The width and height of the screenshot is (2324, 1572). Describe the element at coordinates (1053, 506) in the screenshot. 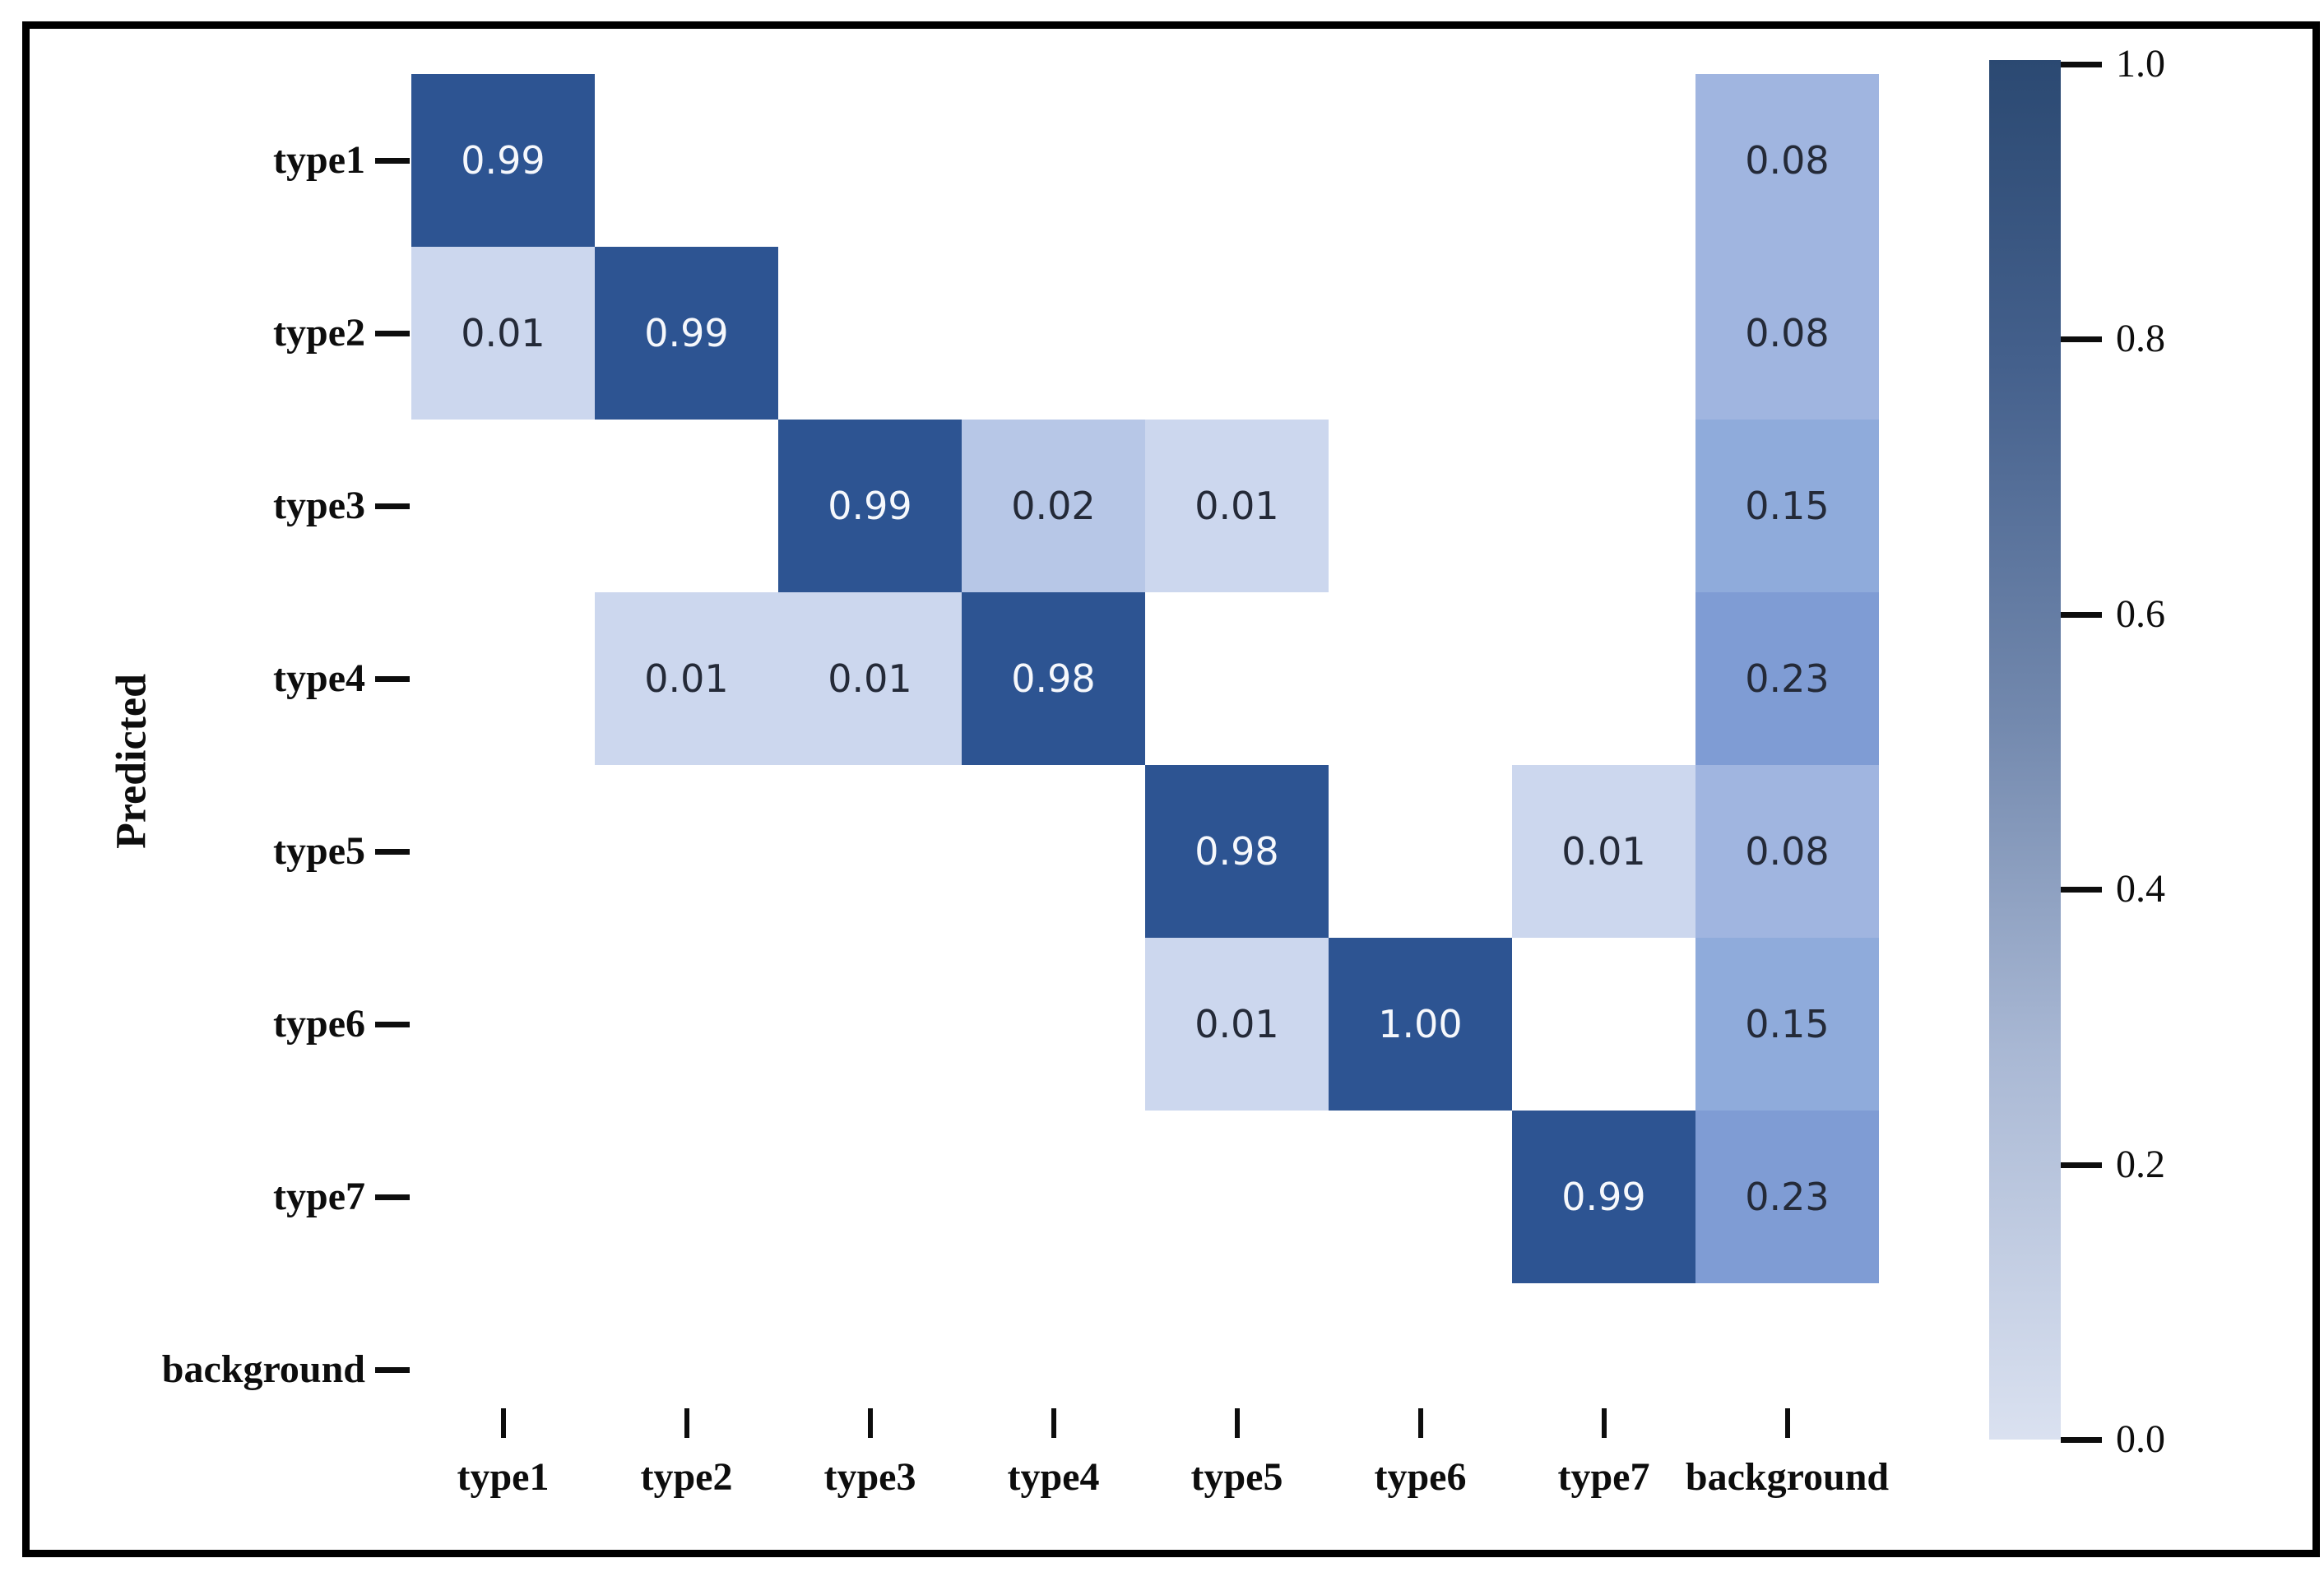

I see `heatmap-cell: 0.02` at that location.